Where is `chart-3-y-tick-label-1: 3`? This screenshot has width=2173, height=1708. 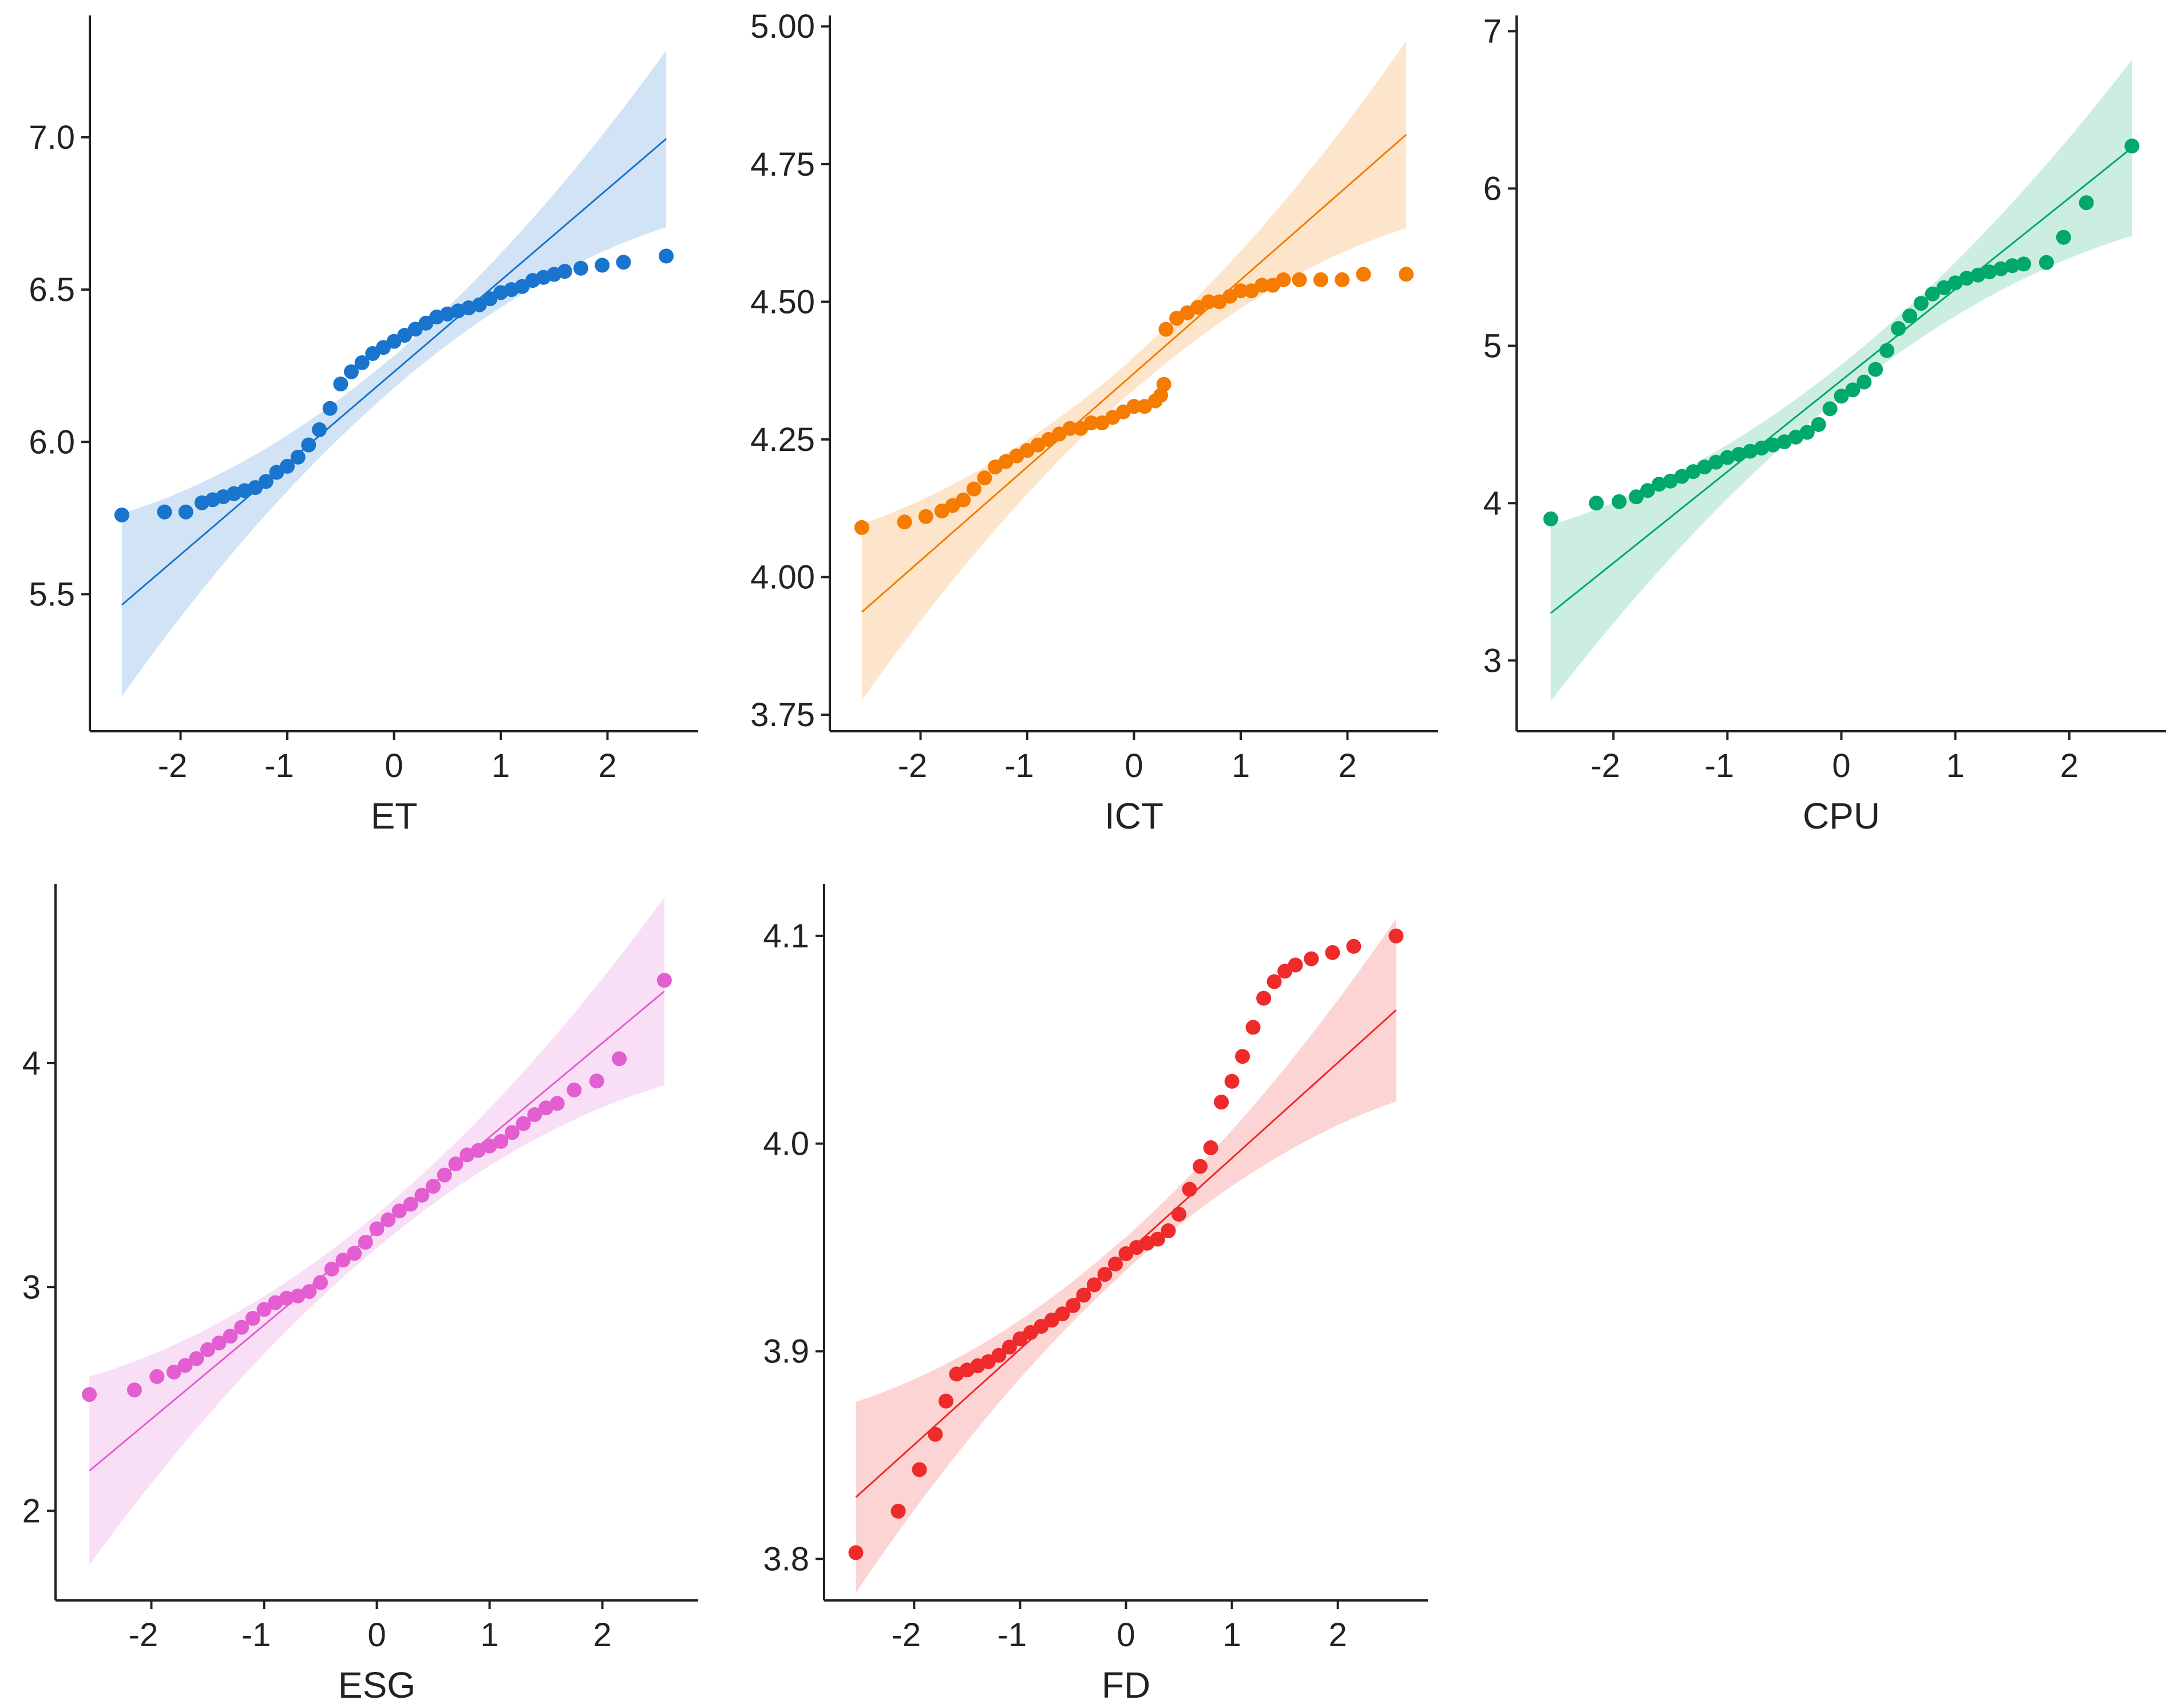 chart-3-y-tick-label-1: 3 is located at coordinates (31, 1287).